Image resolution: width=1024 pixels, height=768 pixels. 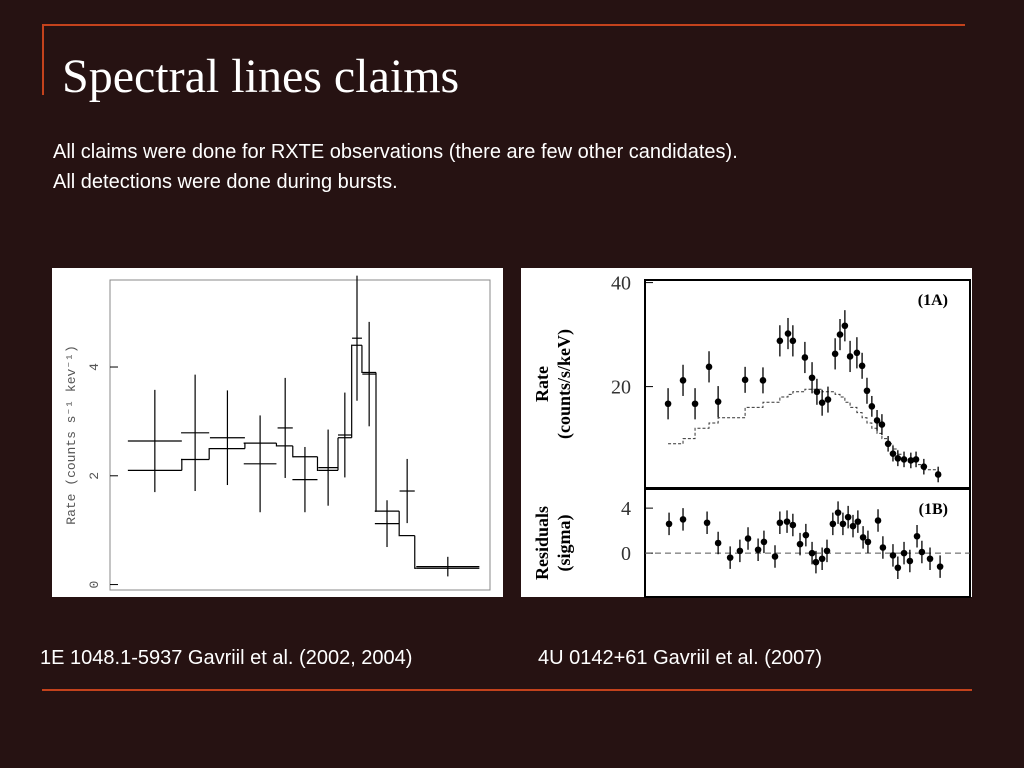 What do you see at coordinates (260, 76) in the screenshot?
I see `slide-title: Spectral lines claims` at bounding box center [260, 76].